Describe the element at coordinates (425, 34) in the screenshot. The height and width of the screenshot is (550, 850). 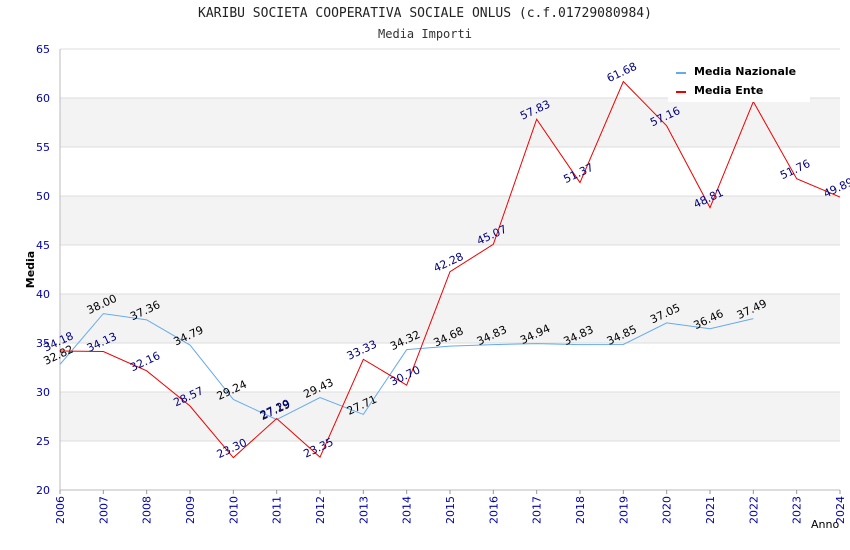
I see `chart-subtitle: Media Importi` at that location.